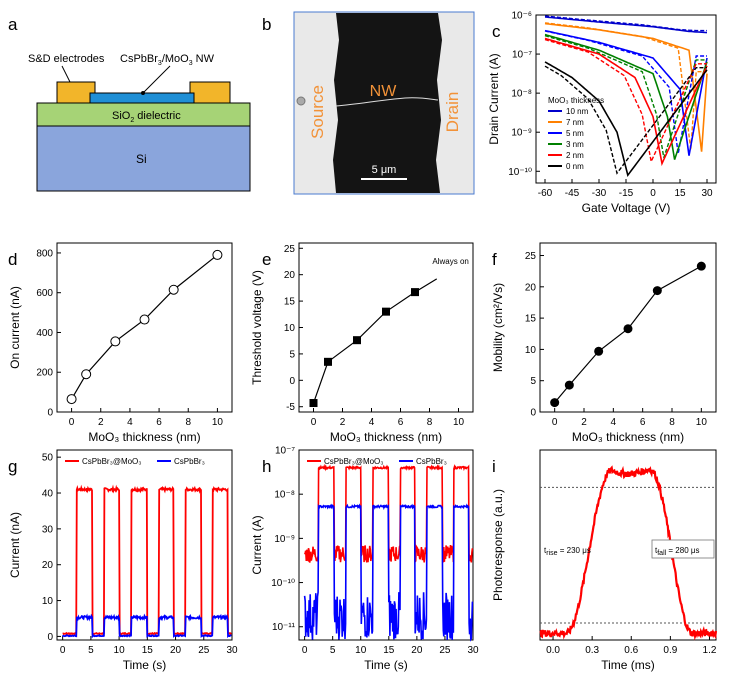 The image size is (737, 679). I want to click on legend-label-c-5: 0 nm, so click(575, 166).